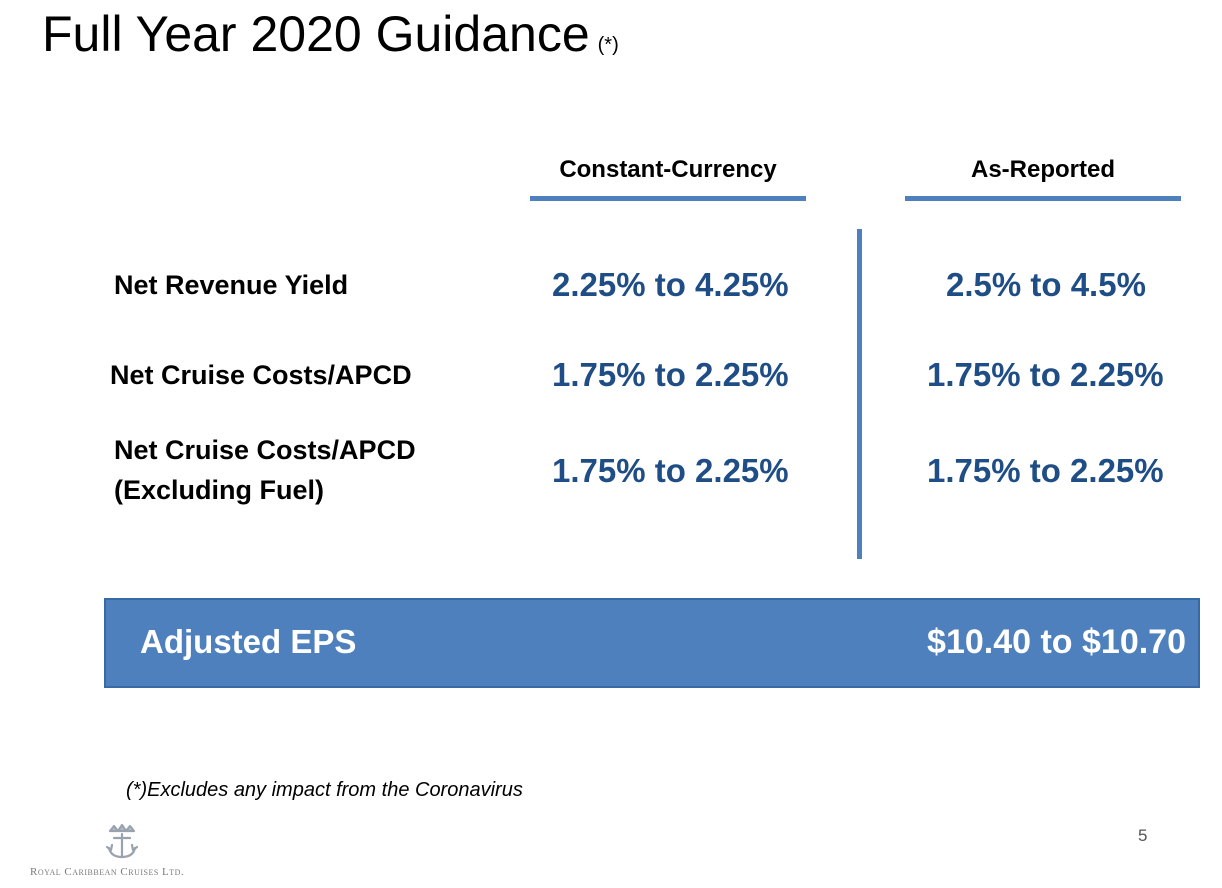 The width and height of the screenshot is (1222, 888). What do you see at coordinates (1042, 169) in the screenshot?
I see `column-header-as-reported: As-Reported` at bounding box center [1042, 169].